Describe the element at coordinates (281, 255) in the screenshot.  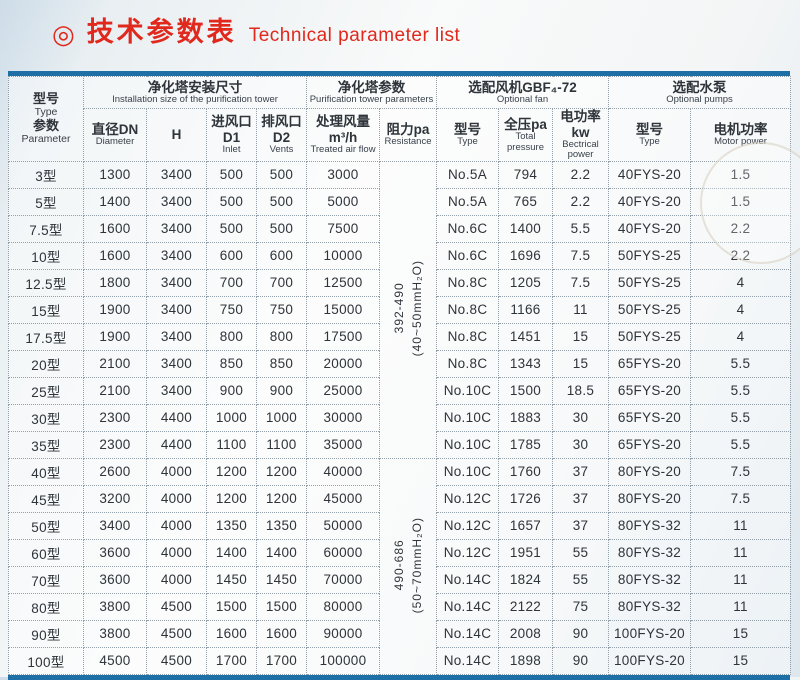
I see `value-cell: 600` at that location.